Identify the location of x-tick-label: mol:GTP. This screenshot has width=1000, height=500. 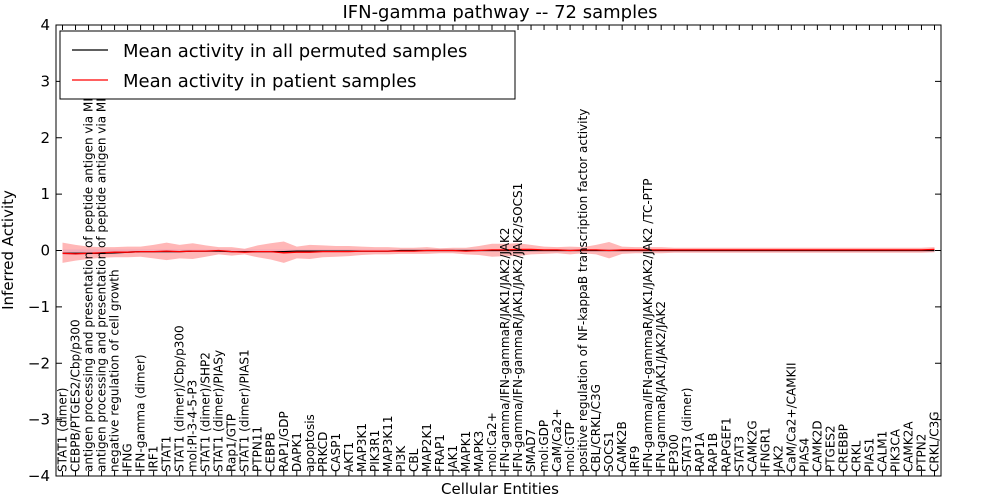
(570, 447).